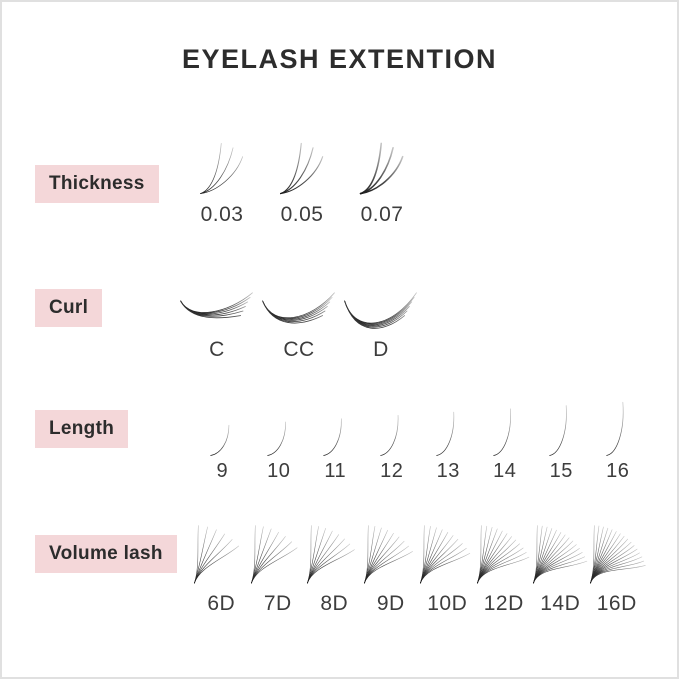  Describe the element at coordinates (448, 471) in the screenshot. I see `length-value-label: 13` at that location.